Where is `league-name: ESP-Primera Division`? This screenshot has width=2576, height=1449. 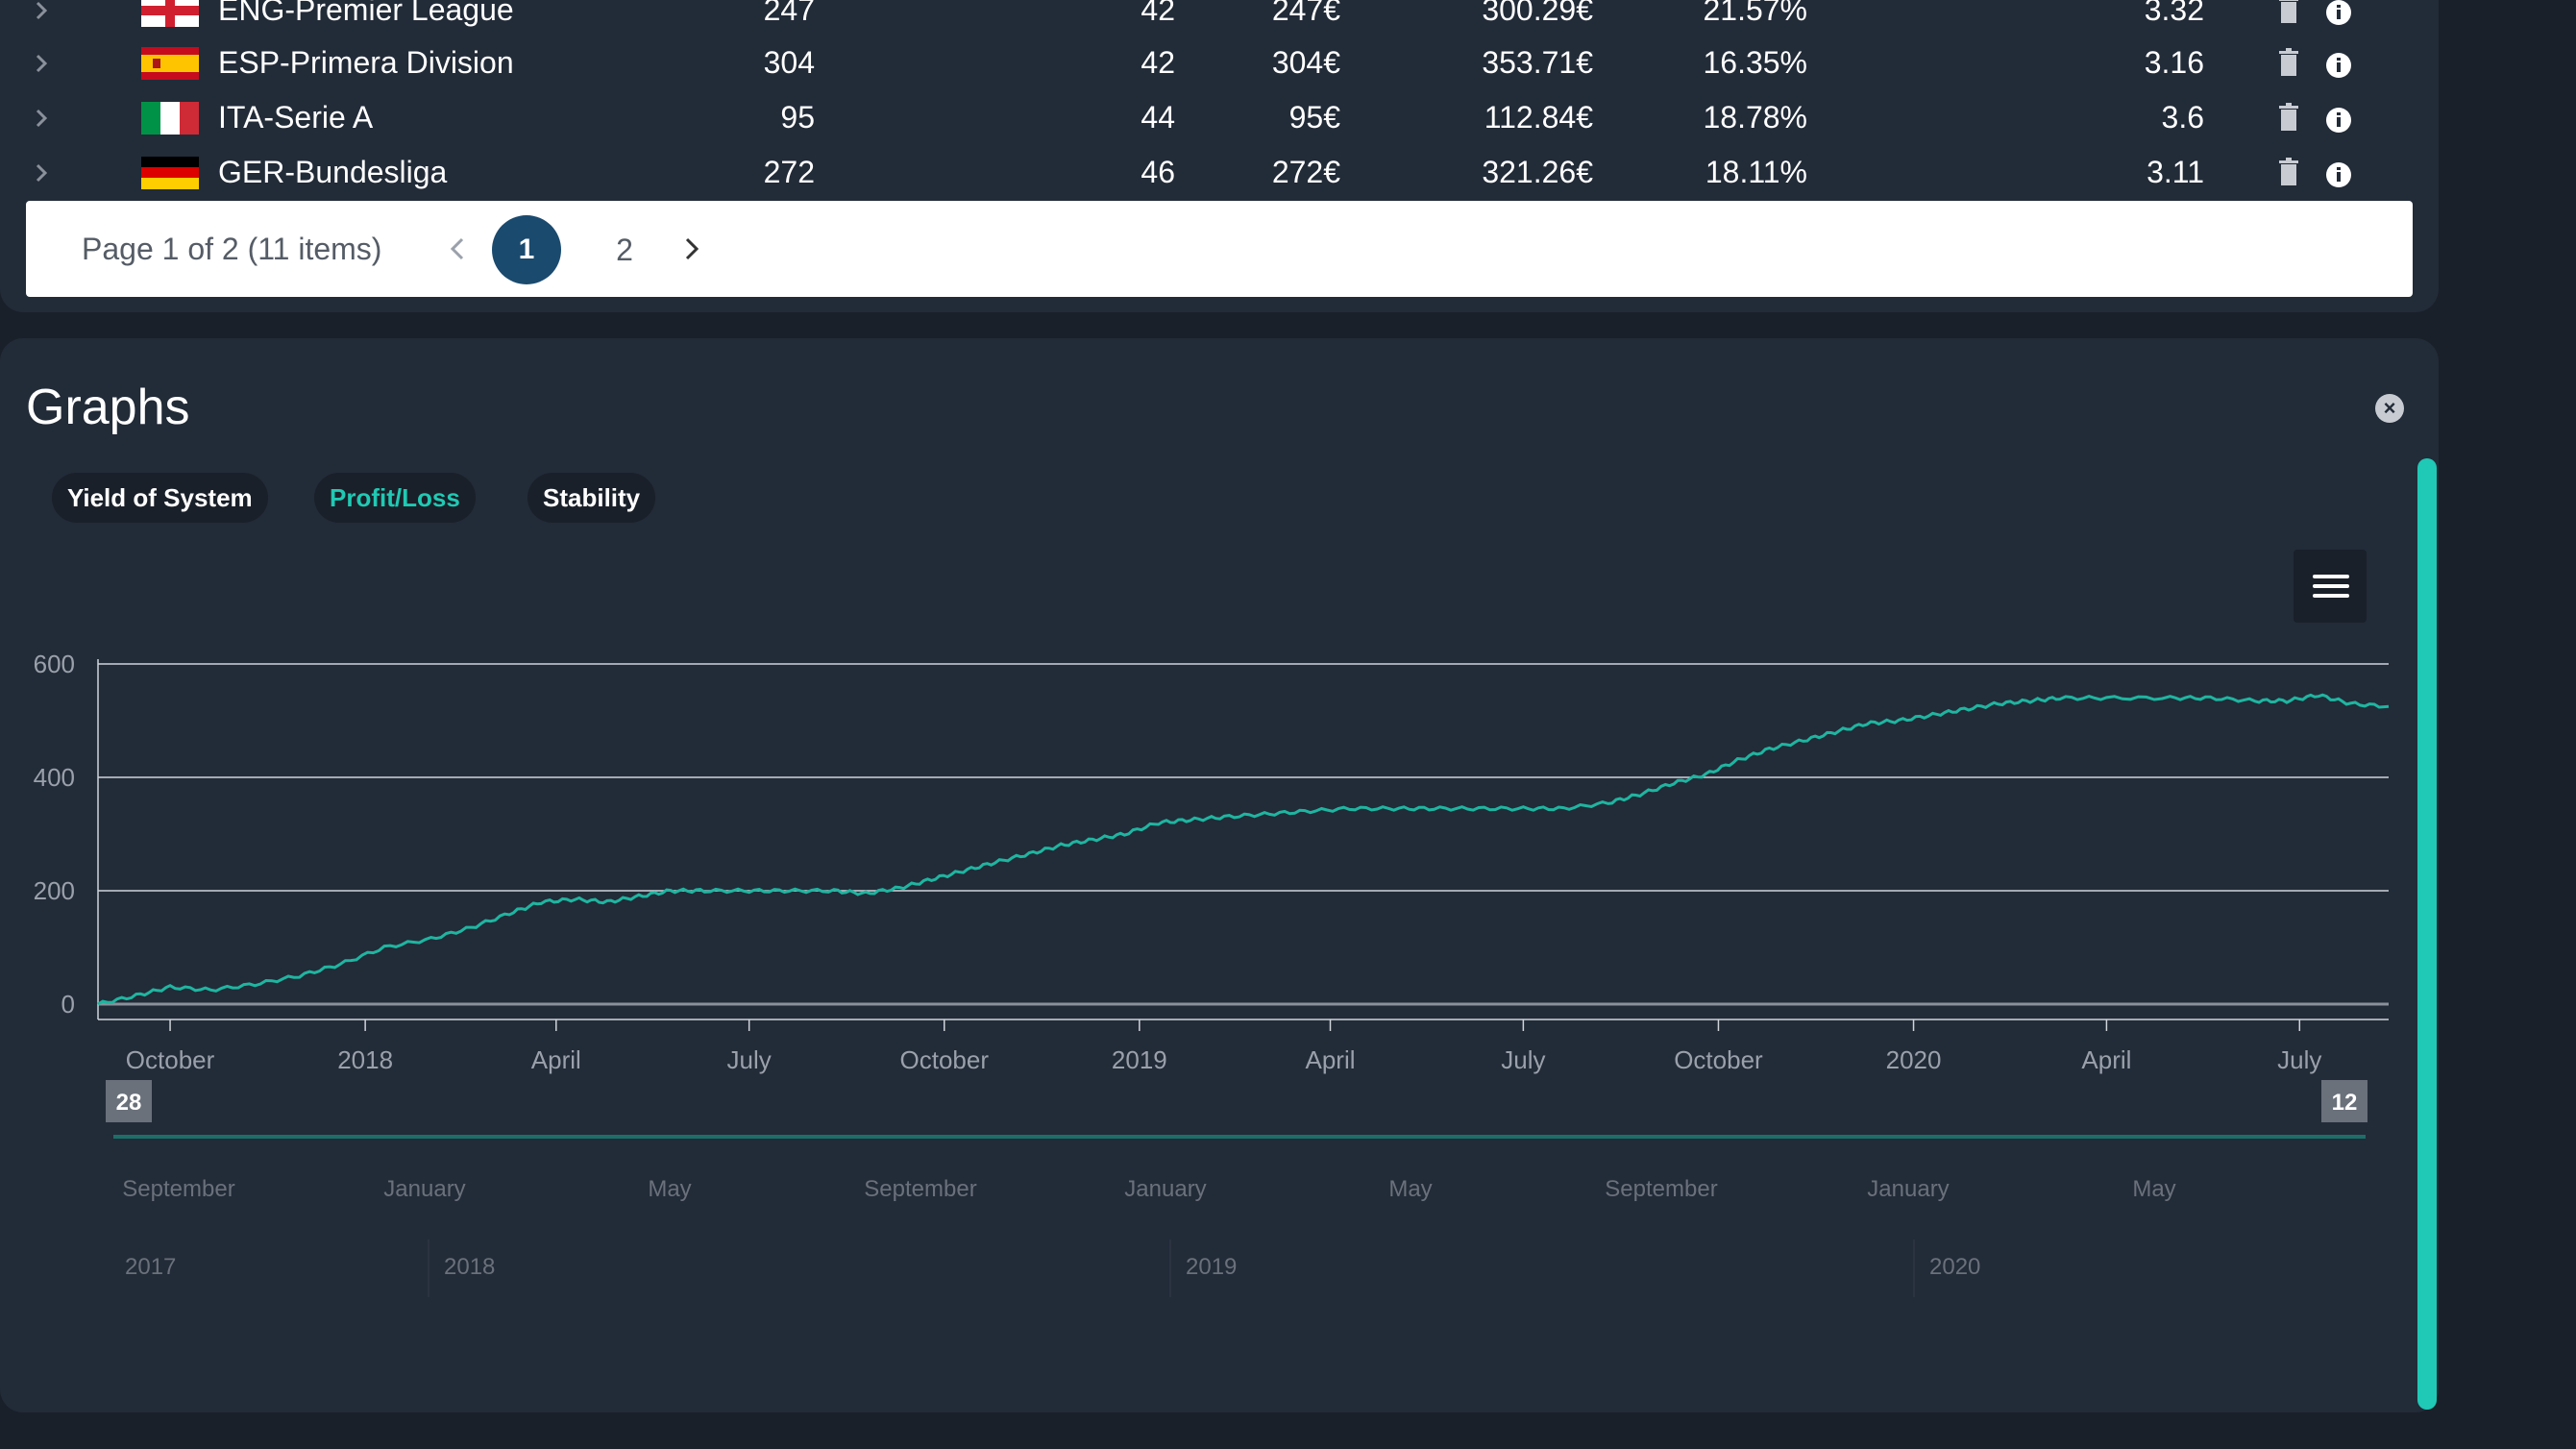
league-name: ESP-Primera Division is located at coordinates (366, 62).